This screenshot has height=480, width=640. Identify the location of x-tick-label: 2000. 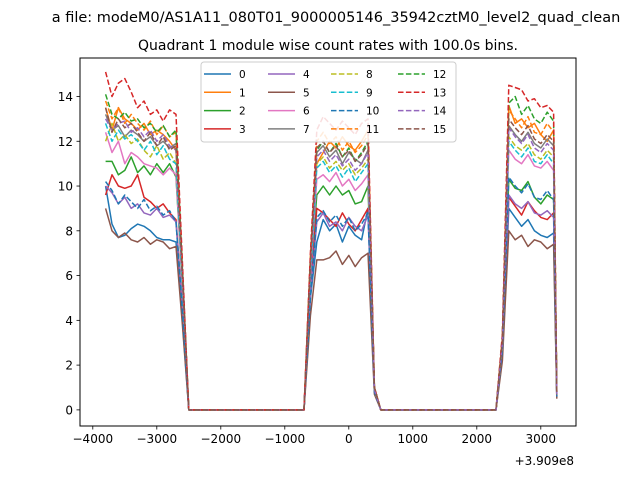
(477, 439).